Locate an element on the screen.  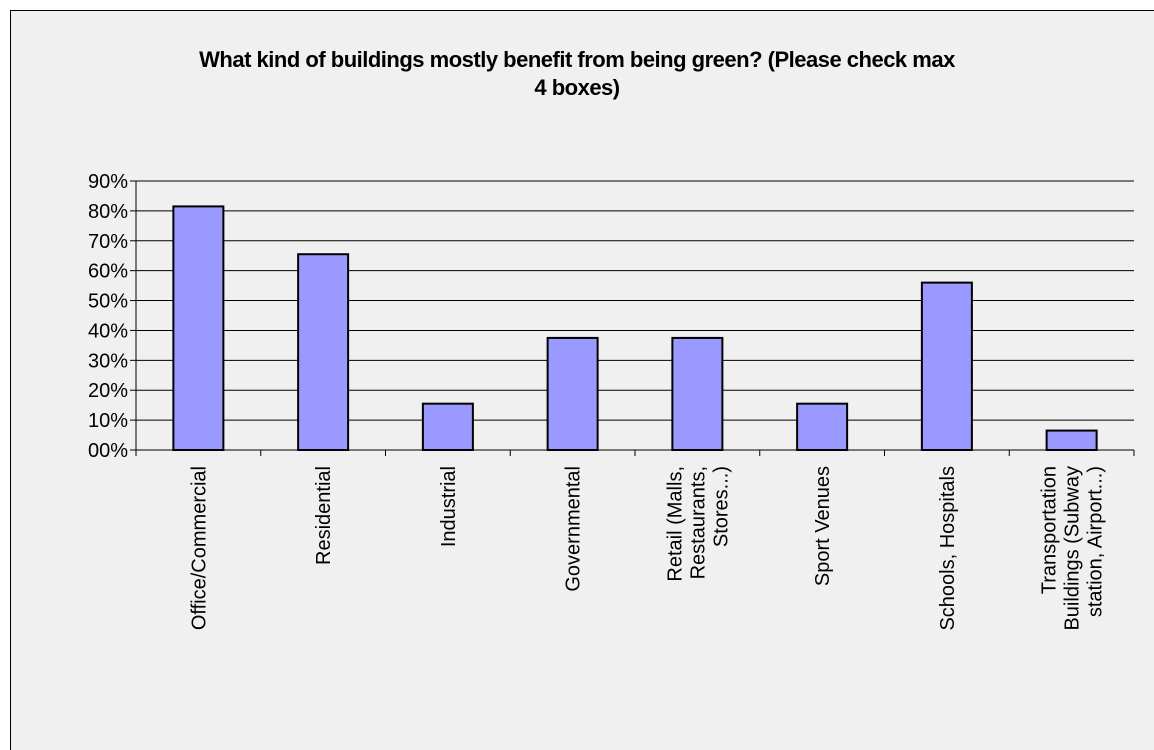
x-category-label: station, Airport...) is located at coordinates (1096, 541).